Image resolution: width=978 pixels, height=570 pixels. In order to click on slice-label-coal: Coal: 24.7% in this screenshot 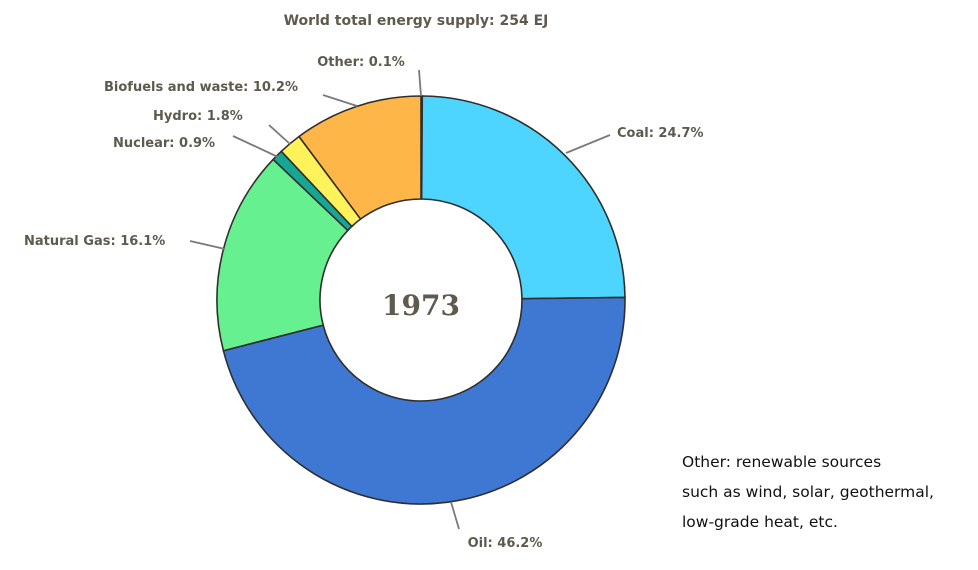, I will do `click(660, 133)`.